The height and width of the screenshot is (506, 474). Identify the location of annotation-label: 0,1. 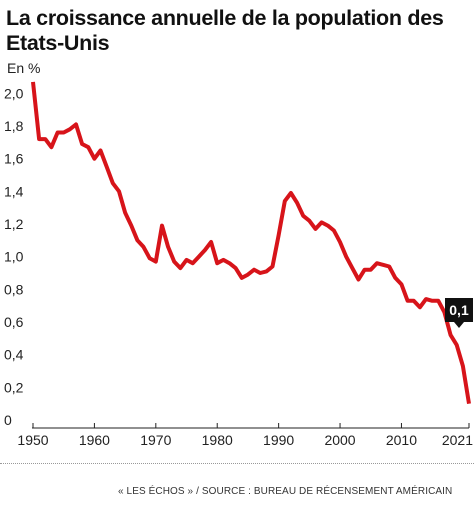
(459, 310).